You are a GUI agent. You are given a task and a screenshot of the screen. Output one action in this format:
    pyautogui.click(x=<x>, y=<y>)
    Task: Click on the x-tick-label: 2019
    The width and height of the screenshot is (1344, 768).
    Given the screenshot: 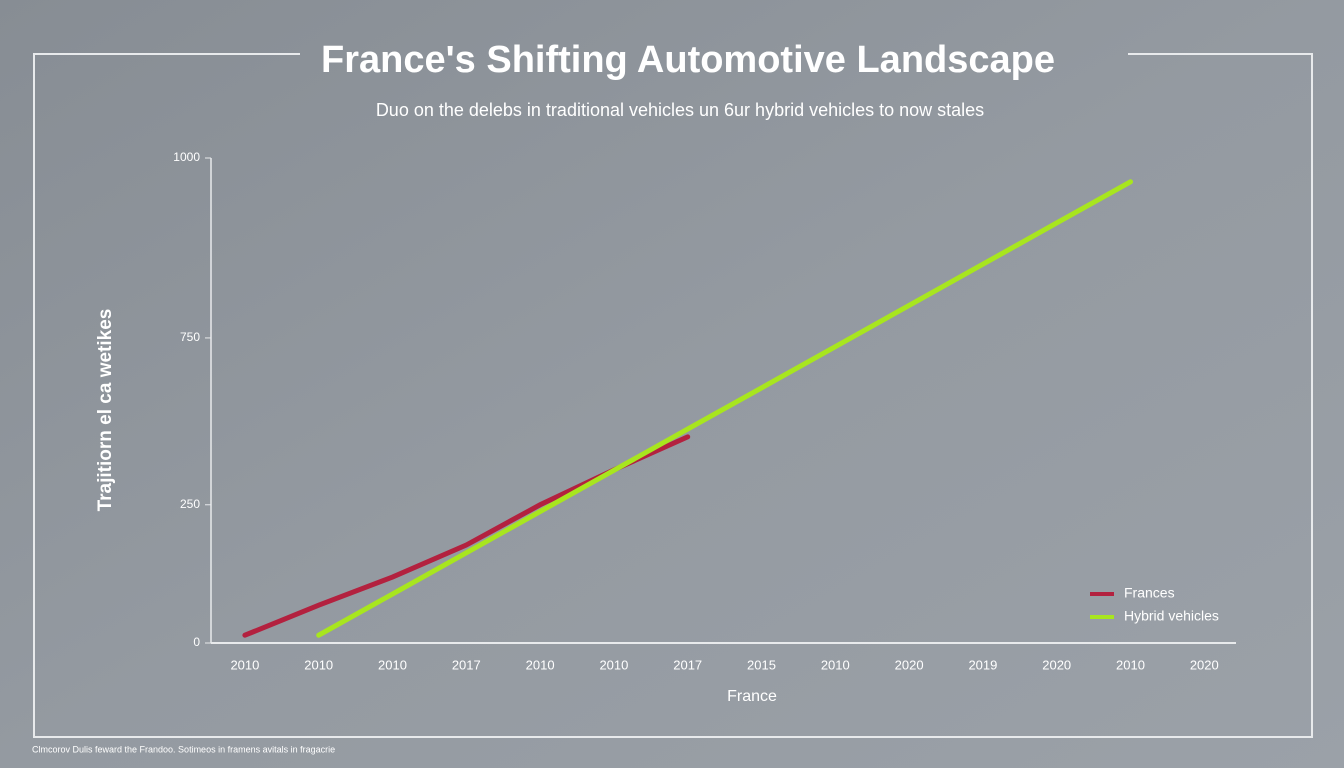 What is the action you would take?
    pyautogui.click(x=982, y=664)
    